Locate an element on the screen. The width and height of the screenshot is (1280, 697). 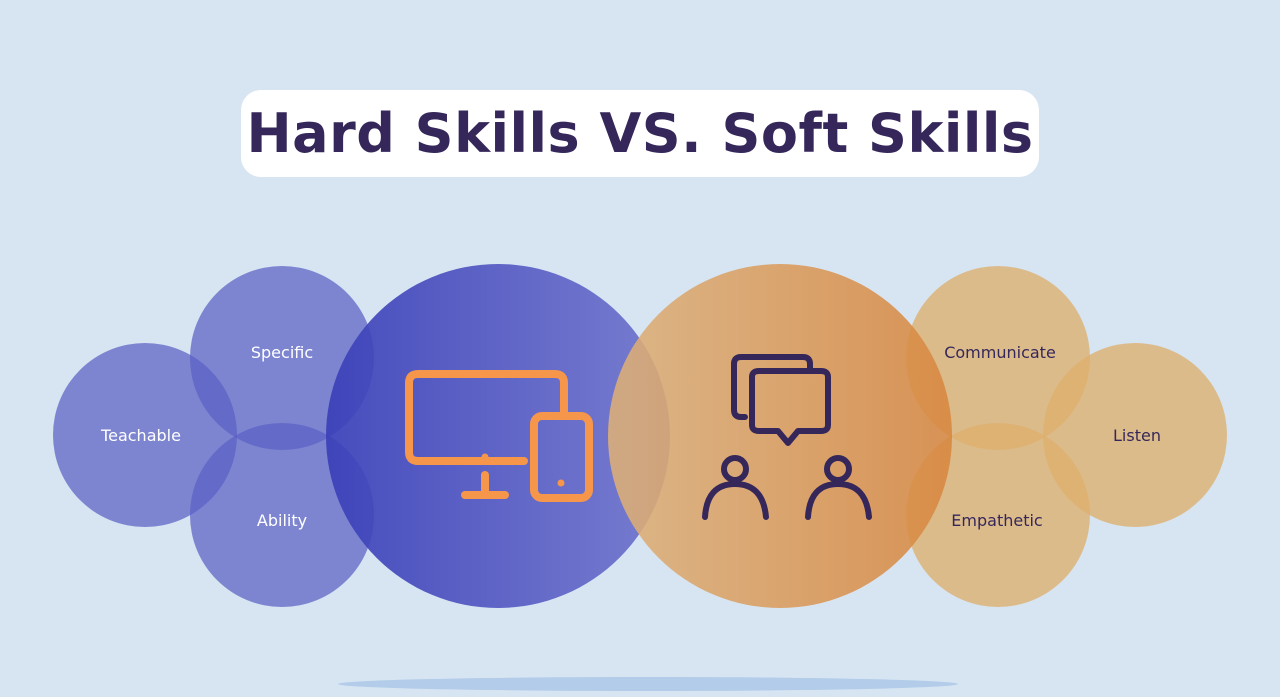
computer-and-tablet-icon is located at coordinates (499, 436).